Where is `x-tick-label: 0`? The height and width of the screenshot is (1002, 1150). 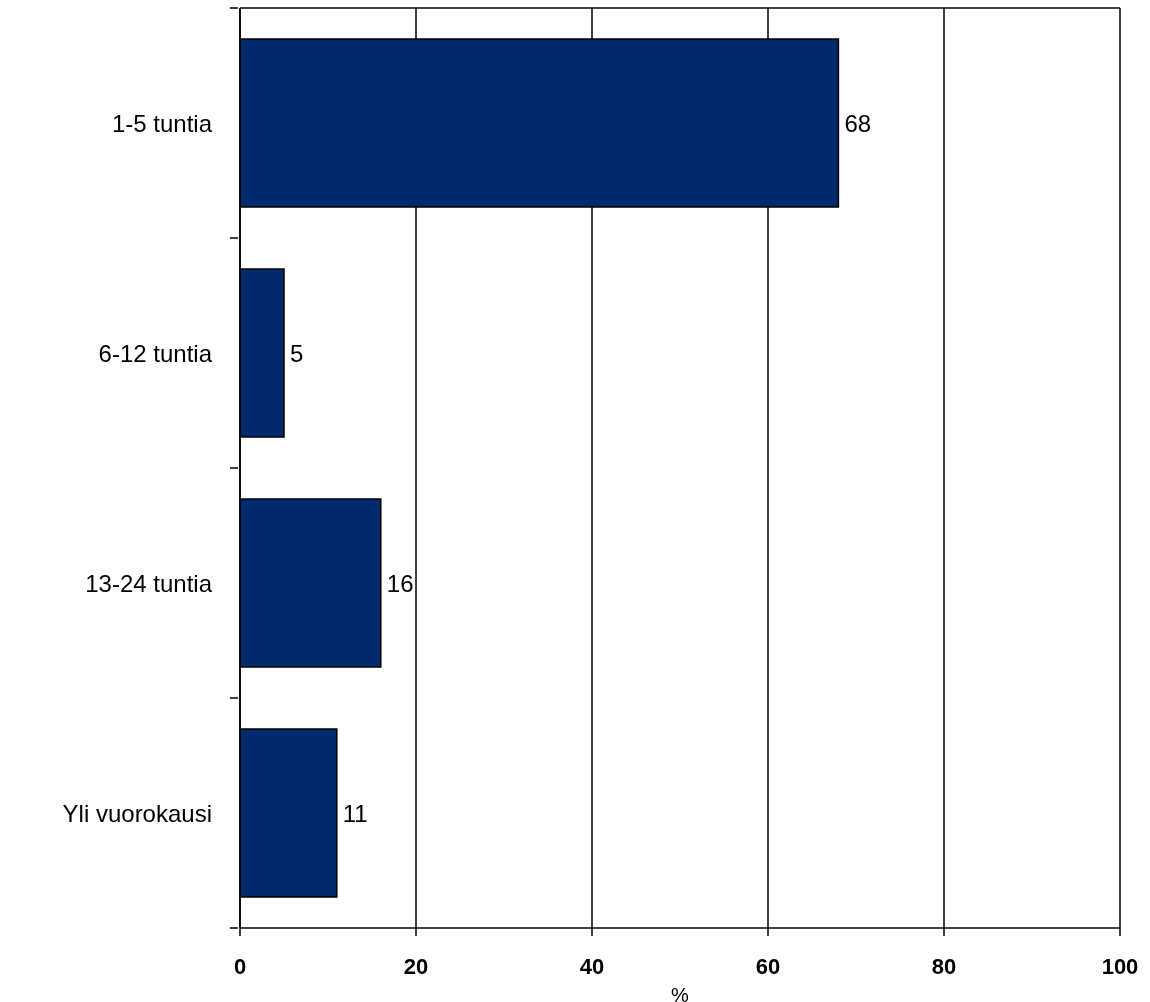 x-tick-label: 0 is located at coordinates (240, 966).